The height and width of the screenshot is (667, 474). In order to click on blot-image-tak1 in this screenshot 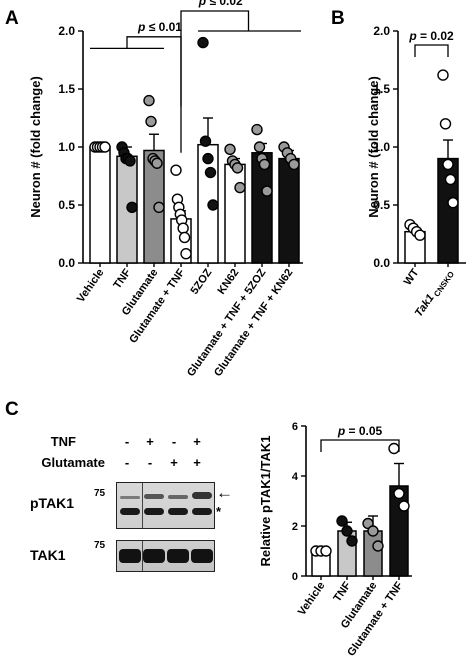, I will do `click(165, 556)`.